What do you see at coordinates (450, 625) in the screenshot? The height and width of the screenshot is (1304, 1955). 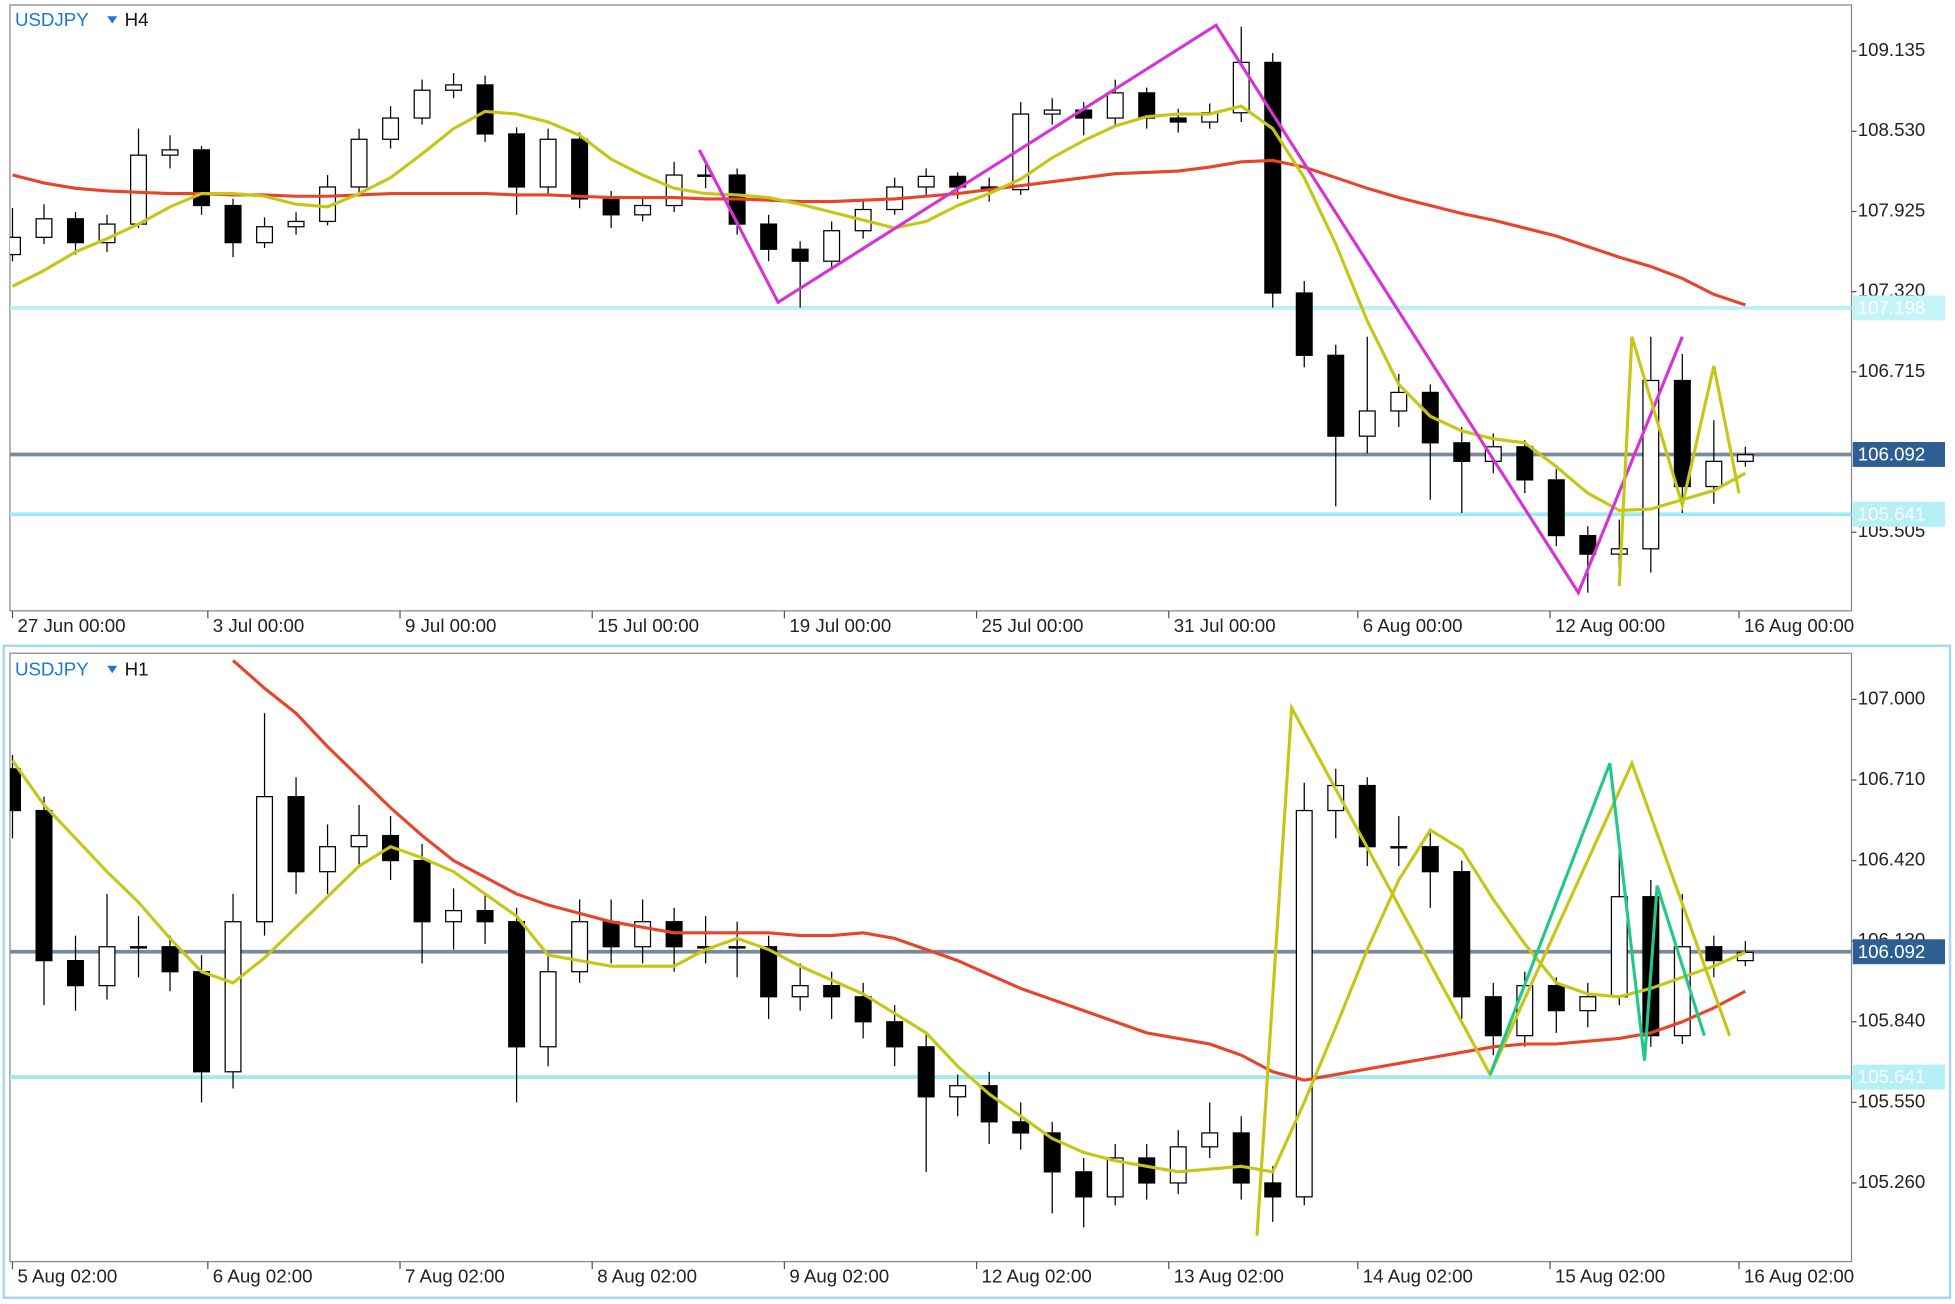 I see `x-tick-label: 9 Jul 00:00` at bounding box center [450, 625].